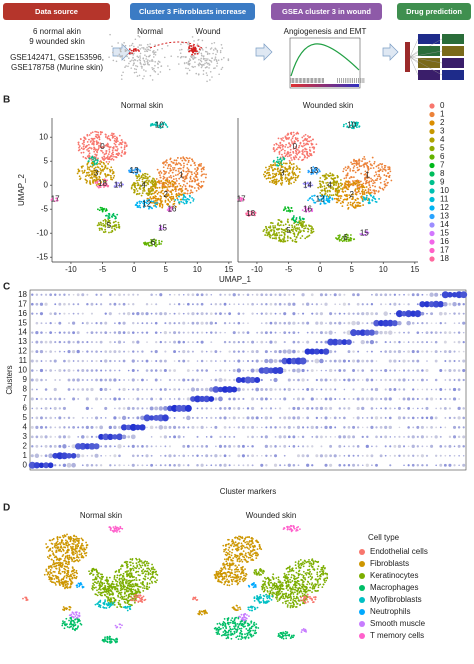 This screenshot has width=474, height=664. What do you see at coordinates (288, 230) in the screenshot?
I see `cluster-label: 5` at bounding box center [288, 230].